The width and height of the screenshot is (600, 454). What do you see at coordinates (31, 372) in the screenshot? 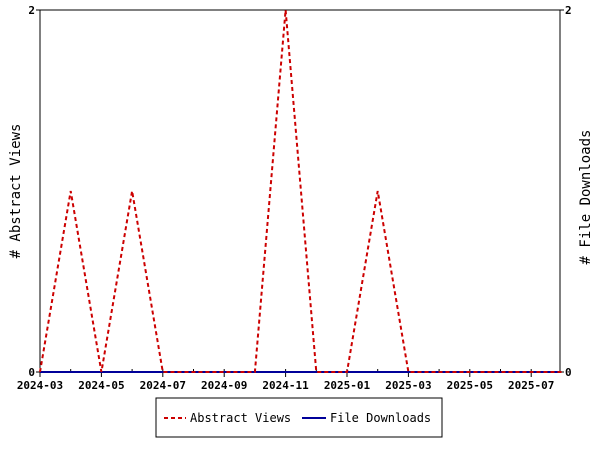
I see `y-left-tick-label: 0` at bounding box center [31, 372].